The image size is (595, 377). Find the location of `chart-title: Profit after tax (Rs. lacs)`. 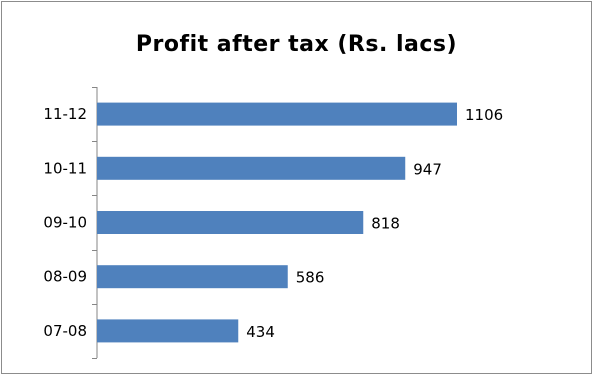

chart-title: Profit after tax (Rs. lacs) is located at coordinates (296, 44).